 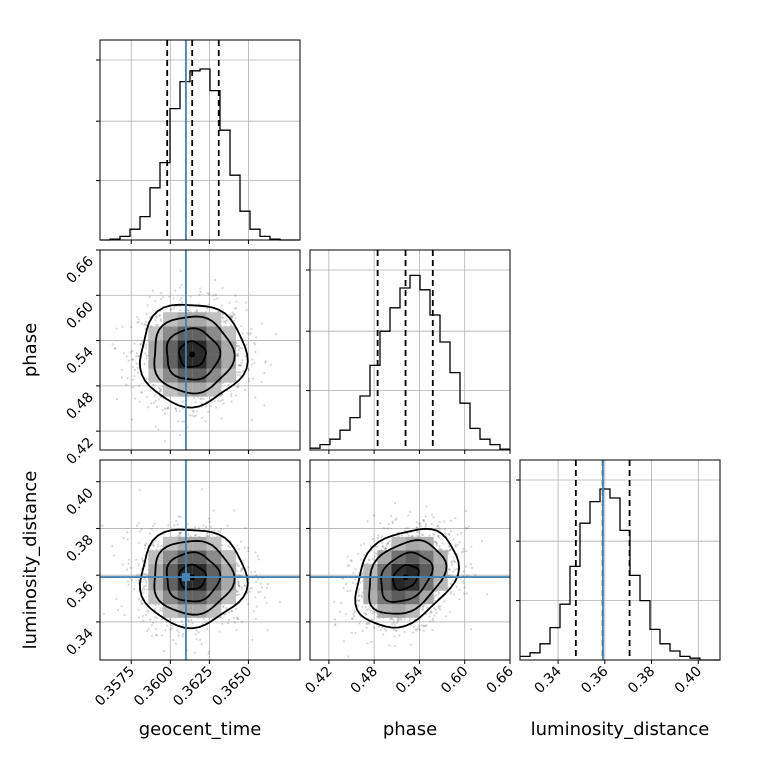 What do you see at coordinates (410, 350) in the screenshot?
I see `panel-frame` at bounding box center [410, 350].